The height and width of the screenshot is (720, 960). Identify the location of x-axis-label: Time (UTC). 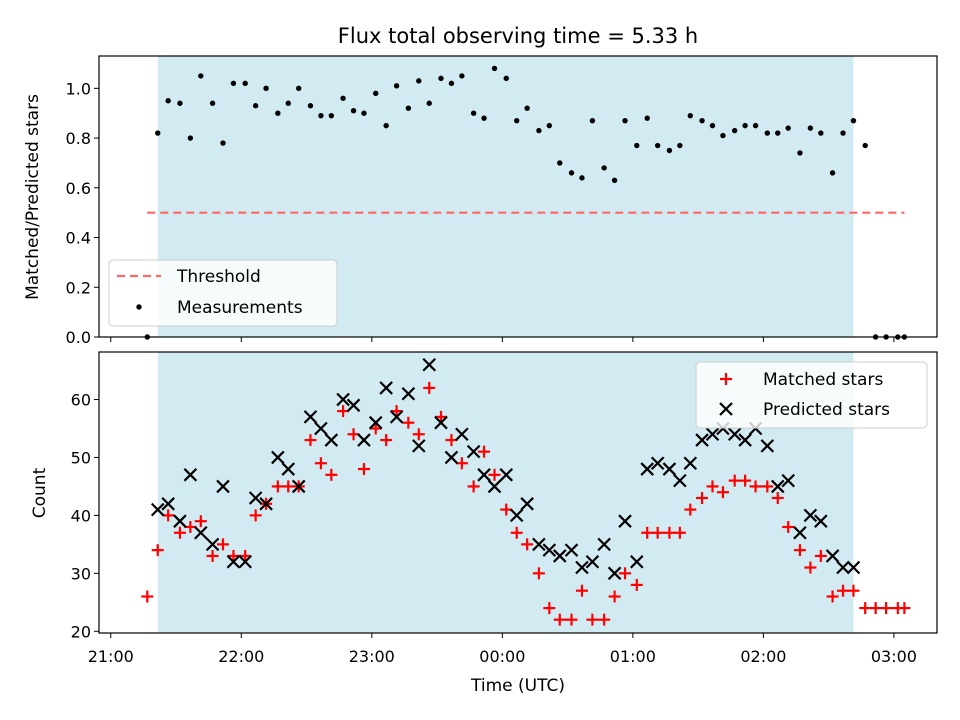
(517, 686).